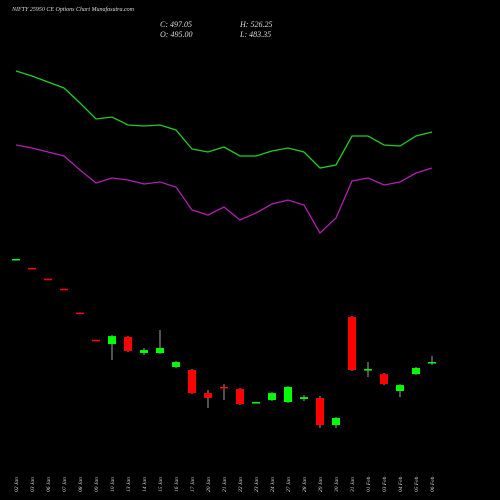  Describe the element at coordinates (225, 484) in the screenshot. I see `x-tick-label: 21 Jan` at that location.